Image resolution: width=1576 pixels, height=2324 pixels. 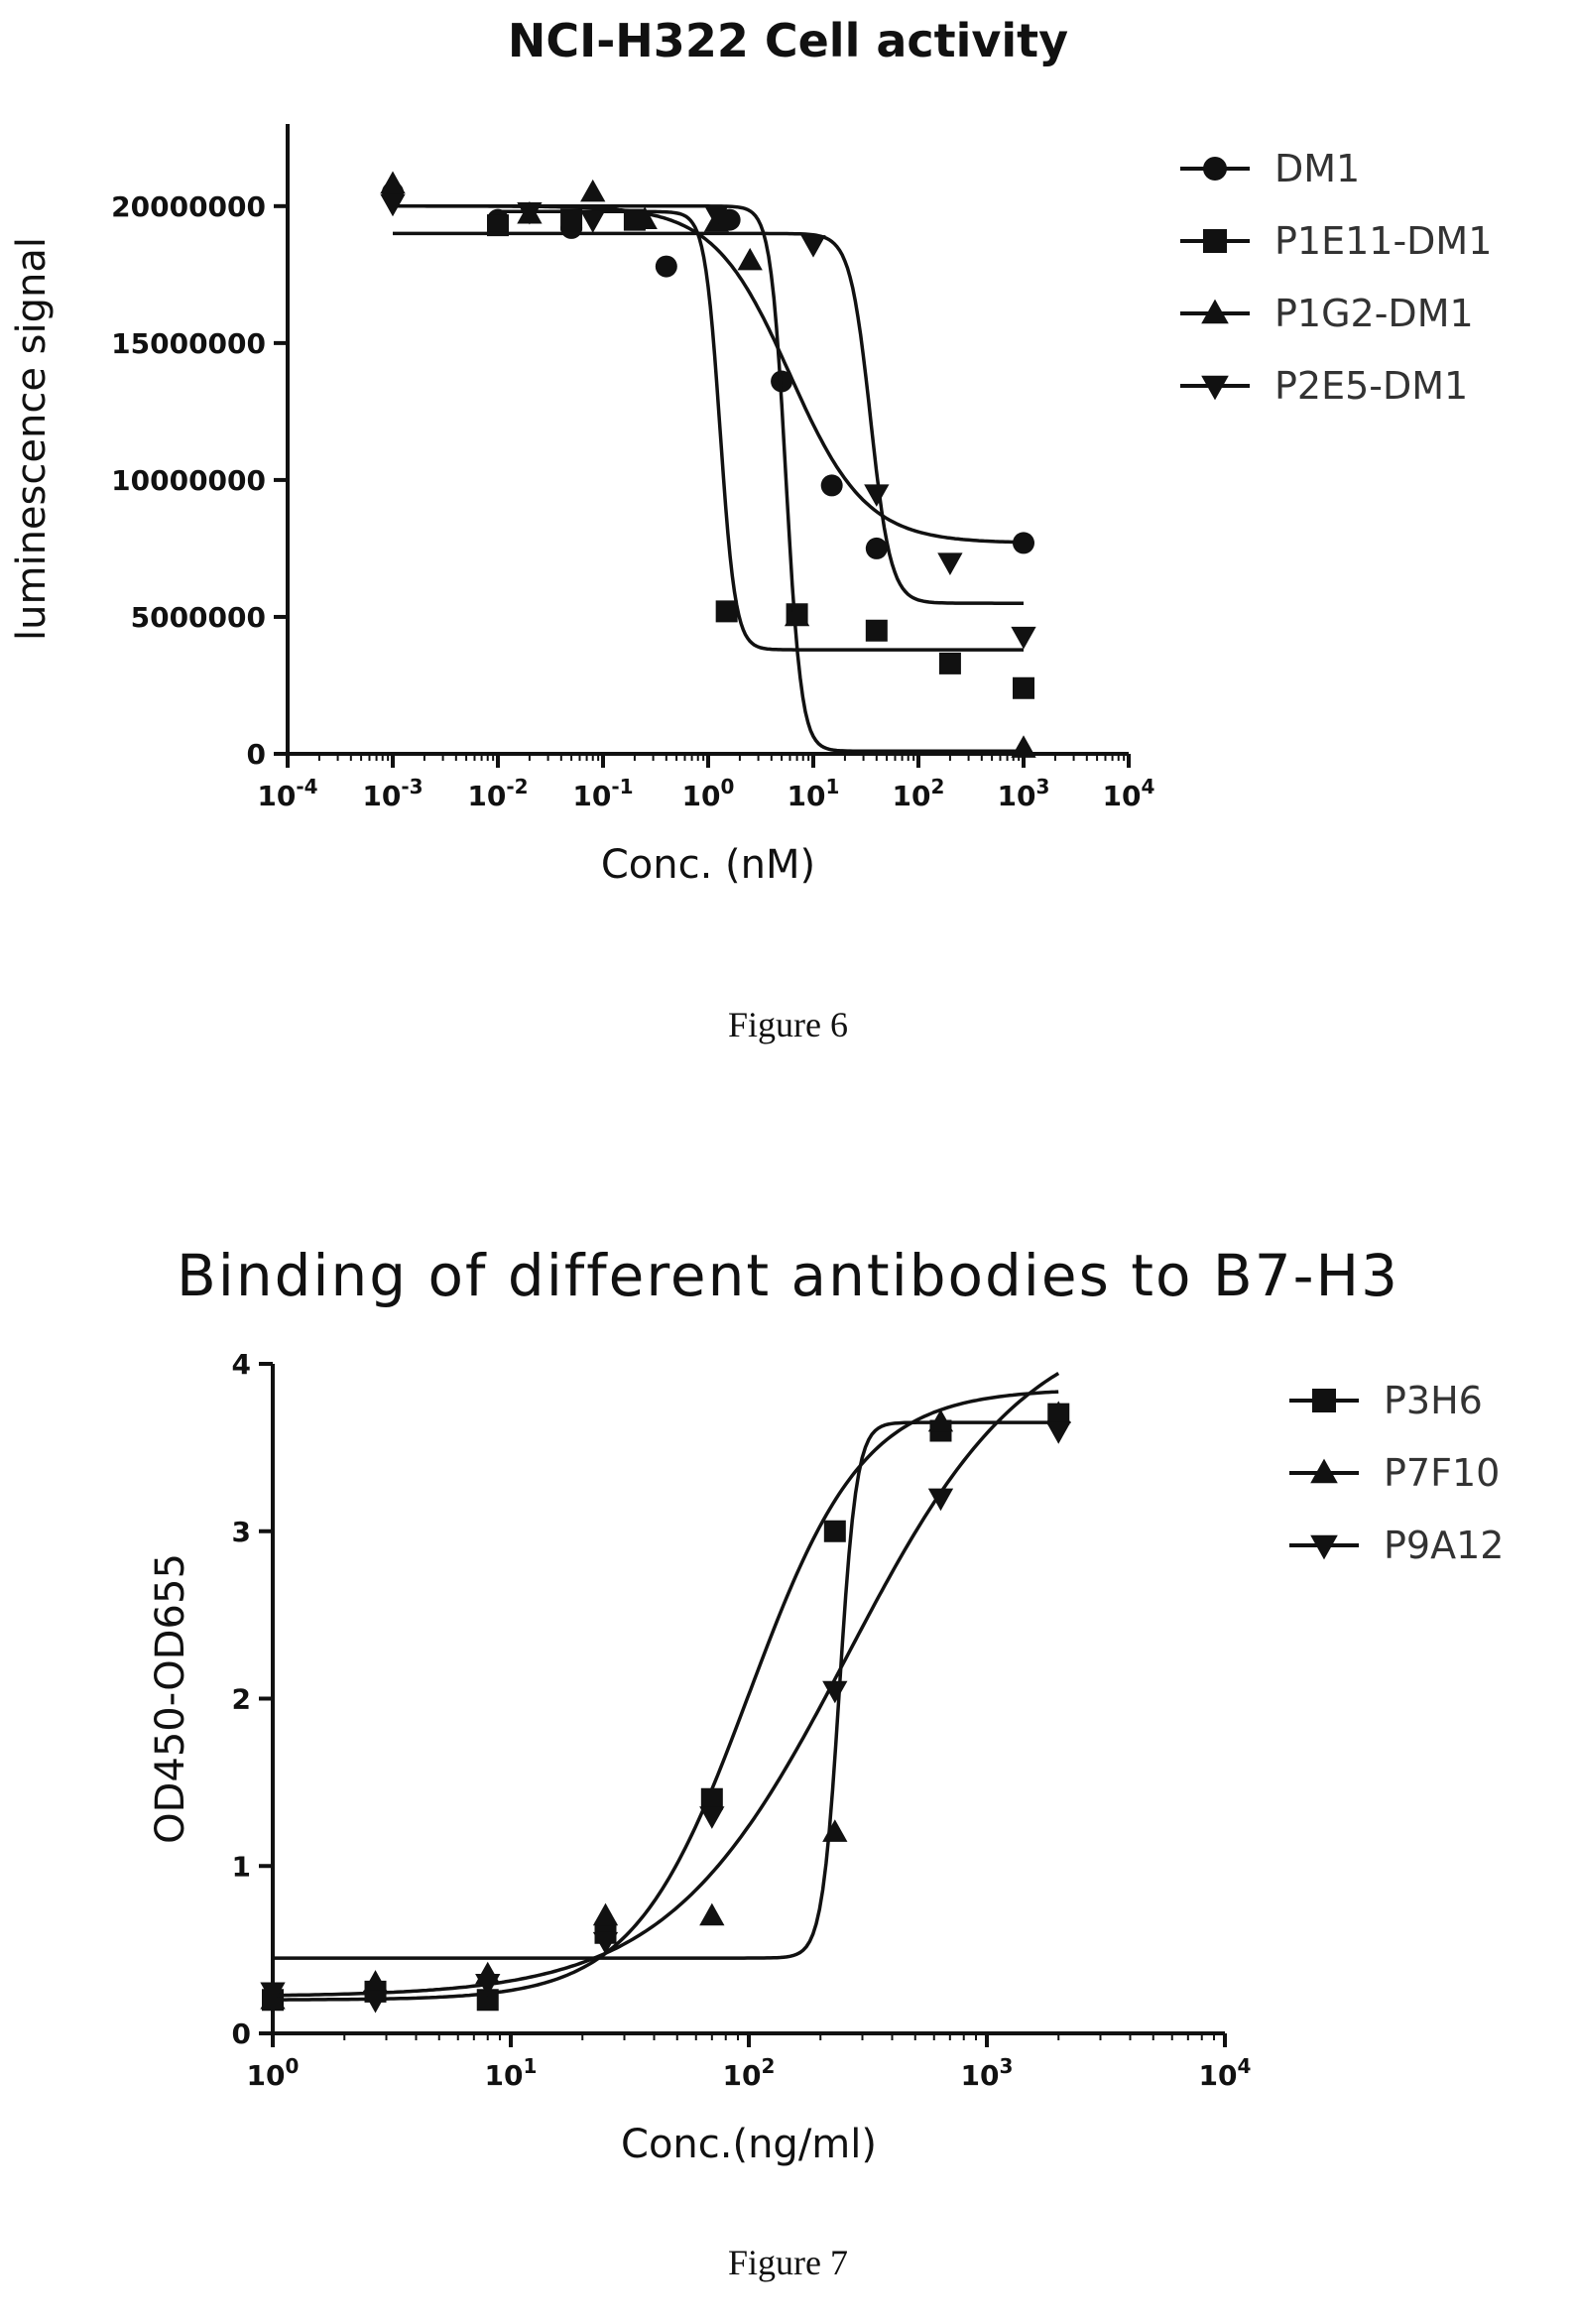 I want to click on tick-label: 10000000, so click(x=188, y=481).